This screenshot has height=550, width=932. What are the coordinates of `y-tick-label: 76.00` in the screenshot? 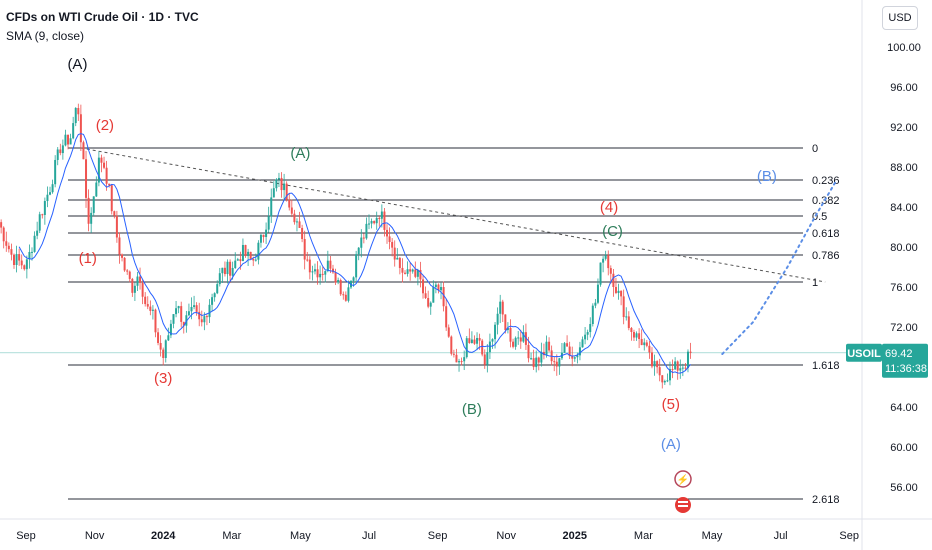 It's located at (904, 288).